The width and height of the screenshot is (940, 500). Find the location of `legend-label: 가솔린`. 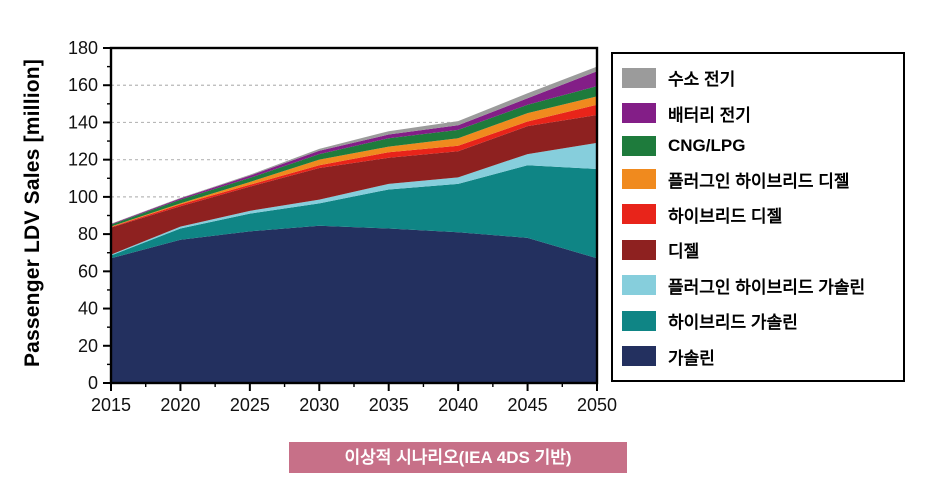

legend-label: 가솔린 is located at coordinates (691, 358).